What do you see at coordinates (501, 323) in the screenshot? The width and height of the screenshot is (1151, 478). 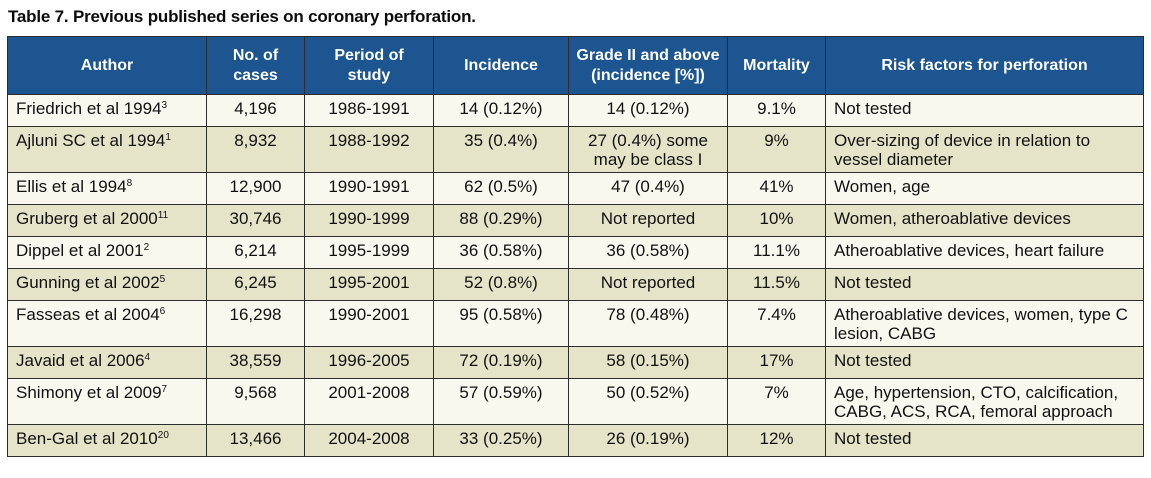 I see `cell-incidence: 95 (0.58%)` at bounding box center [501, 323].